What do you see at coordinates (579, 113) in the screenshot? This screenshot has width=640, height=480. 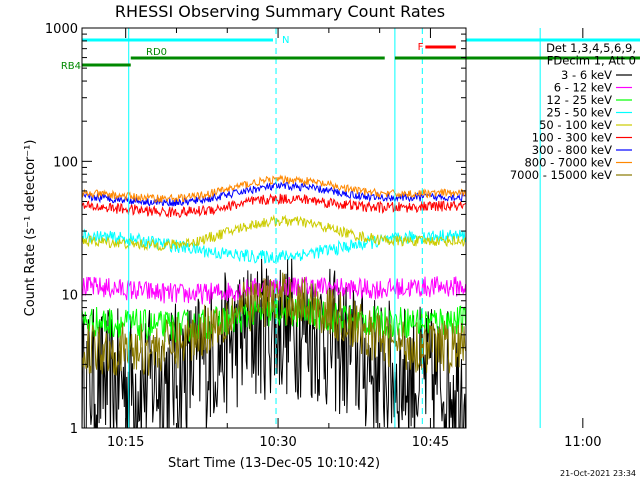 I see `legend-label-3: 25 - 50 keV` at bounding box center [579, 113].